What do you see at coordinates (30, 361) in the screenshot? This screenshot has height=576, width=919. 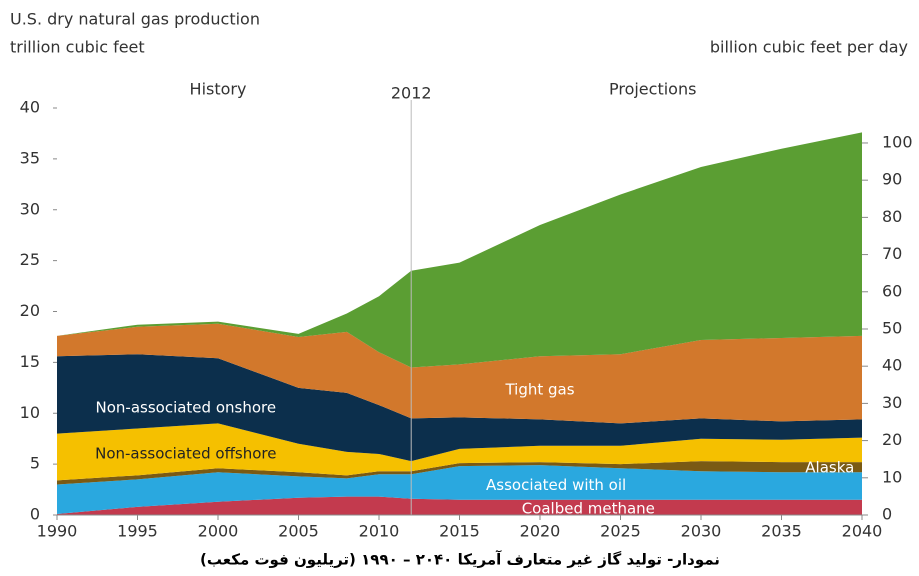 I see `y-tick-label: 15` at bounding box center [30, 361].